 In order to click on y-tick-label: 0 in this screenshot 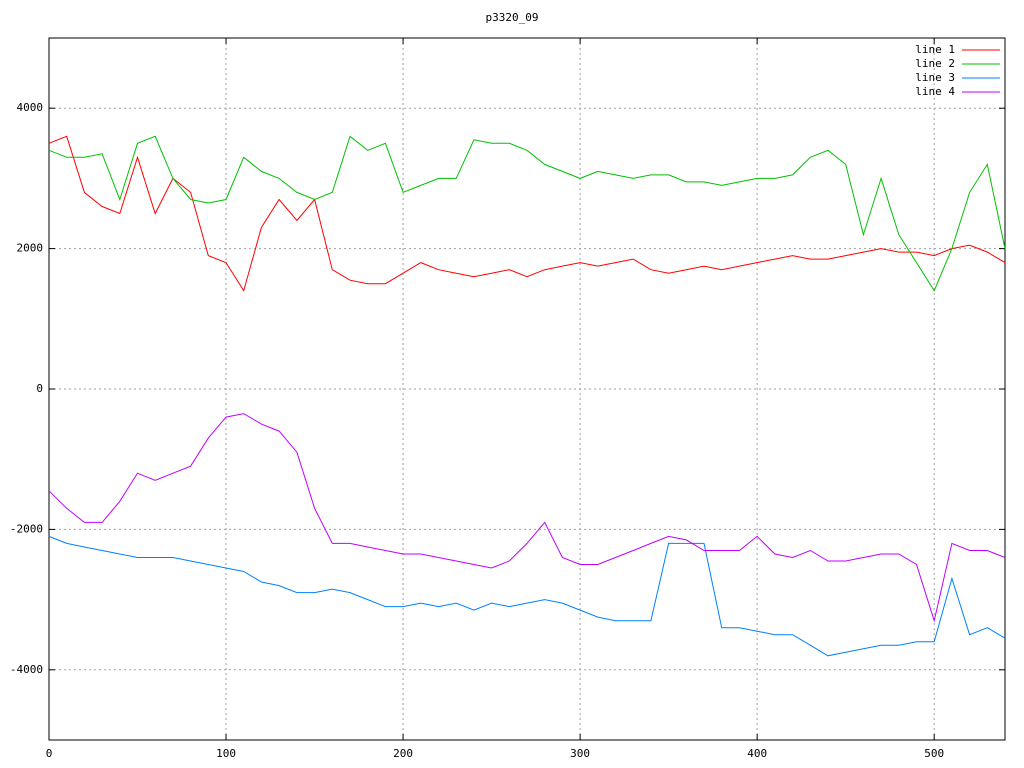, I will do `click(39, 388)`.